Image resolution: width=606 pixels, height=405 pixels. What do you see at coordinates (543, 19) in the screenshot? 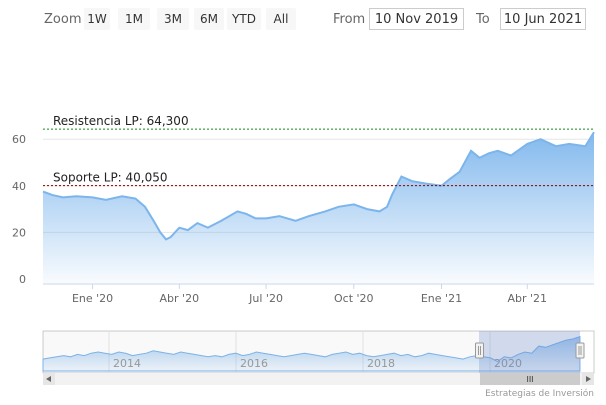
I see `to-date-input: 10 Jun 2021` at bounding box center [543, 19].